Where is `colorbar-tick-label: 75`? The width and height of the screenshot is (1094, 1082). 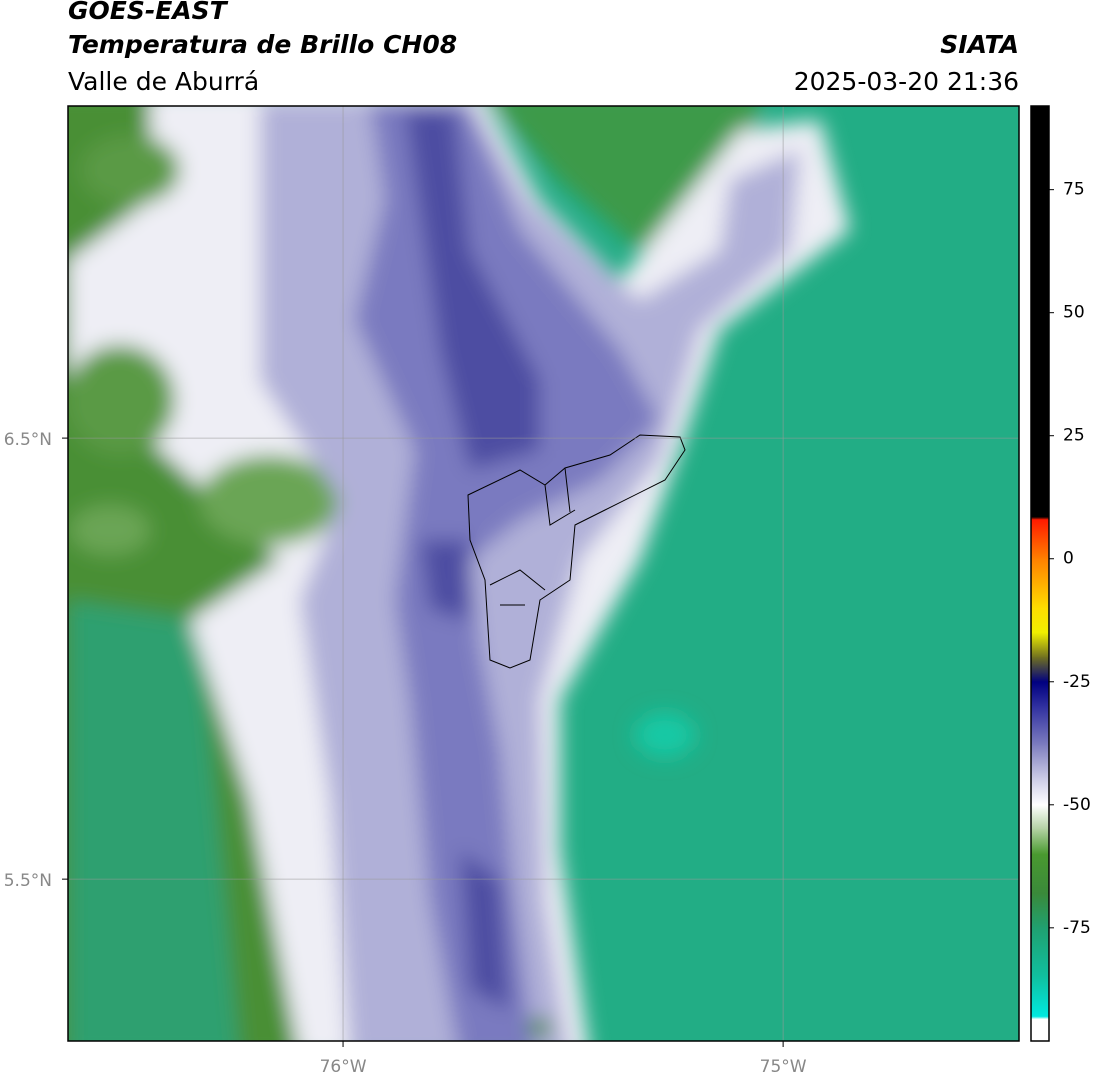
colorbar-tick-label: 75 is located at coordinates (1074, 190).